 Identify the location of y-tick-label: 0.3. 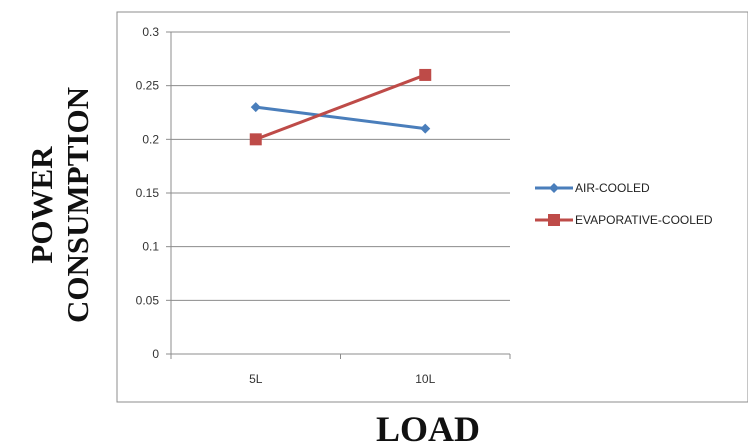
(150, 32).